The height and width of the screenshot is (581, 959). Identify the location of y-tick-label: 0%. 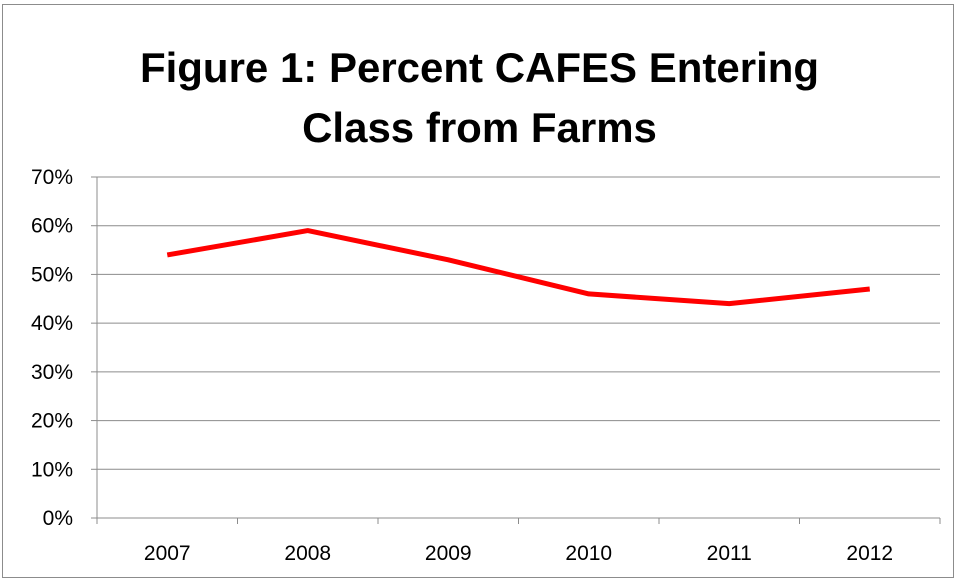
(58, 518).